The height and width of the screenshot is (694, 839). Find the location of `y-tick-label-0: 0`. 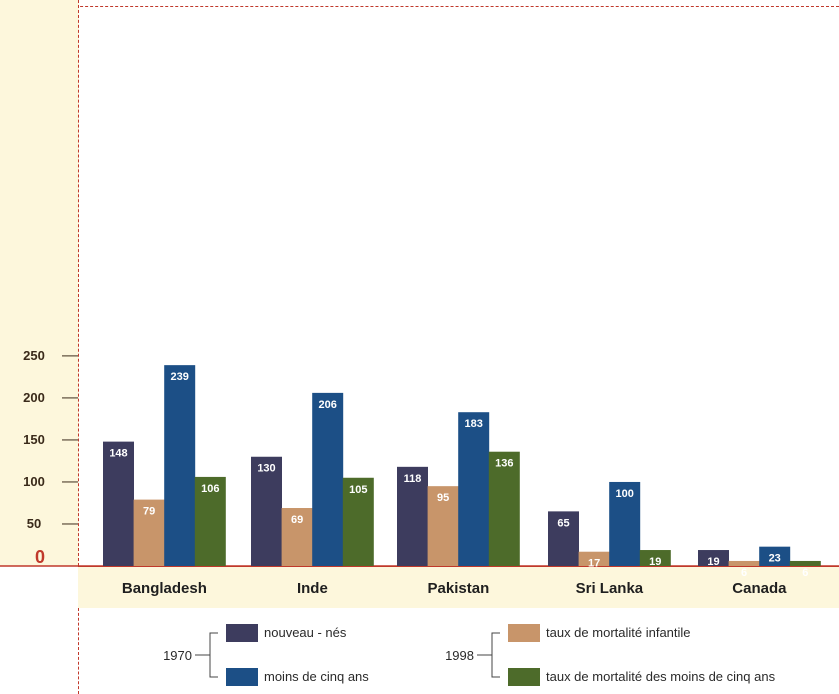

y-tick-label-0: 0 is located at coordinates (40, 557).